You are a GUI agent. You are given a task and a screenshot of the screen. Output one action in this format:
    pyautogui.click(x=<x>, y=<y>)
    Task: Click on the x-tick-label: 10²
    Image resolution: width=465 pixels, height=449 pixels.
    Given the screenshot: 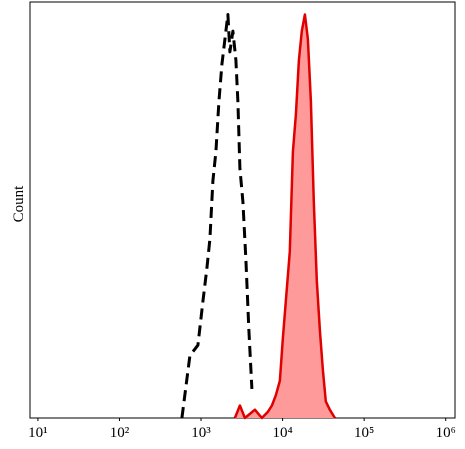 What is the action you would take?
    pyautogui.click(x=120, y=433)
    